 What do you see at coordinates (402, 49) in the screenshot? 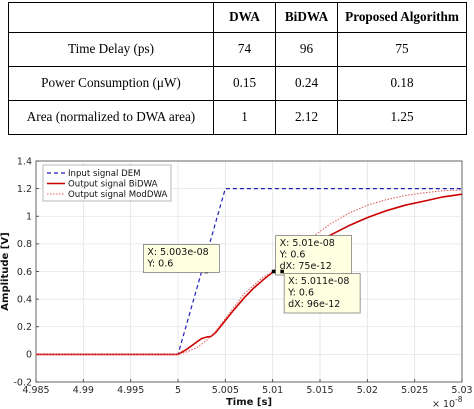
I see `cell-proposed: 75` at bounding box center [402, 49].